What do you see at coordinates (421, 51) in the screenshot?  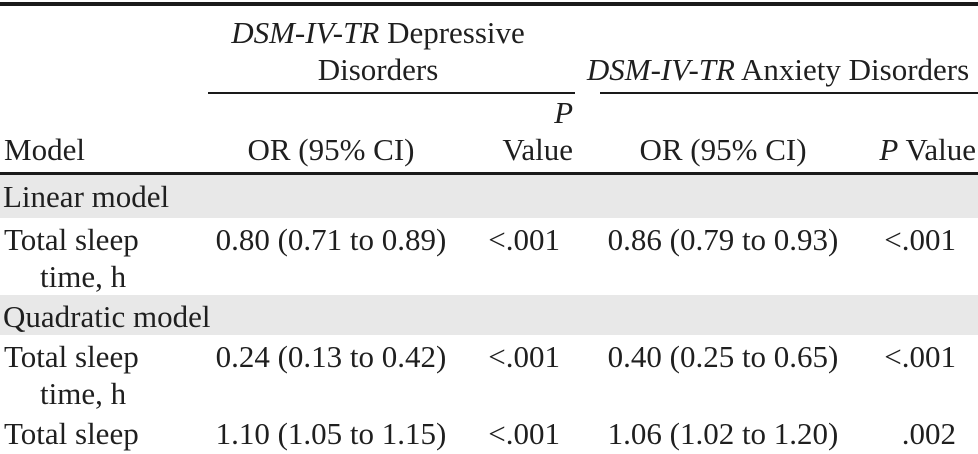 I see `group-header-depressive-rest: Depressive Disorders` at bounding box center [421, 51].